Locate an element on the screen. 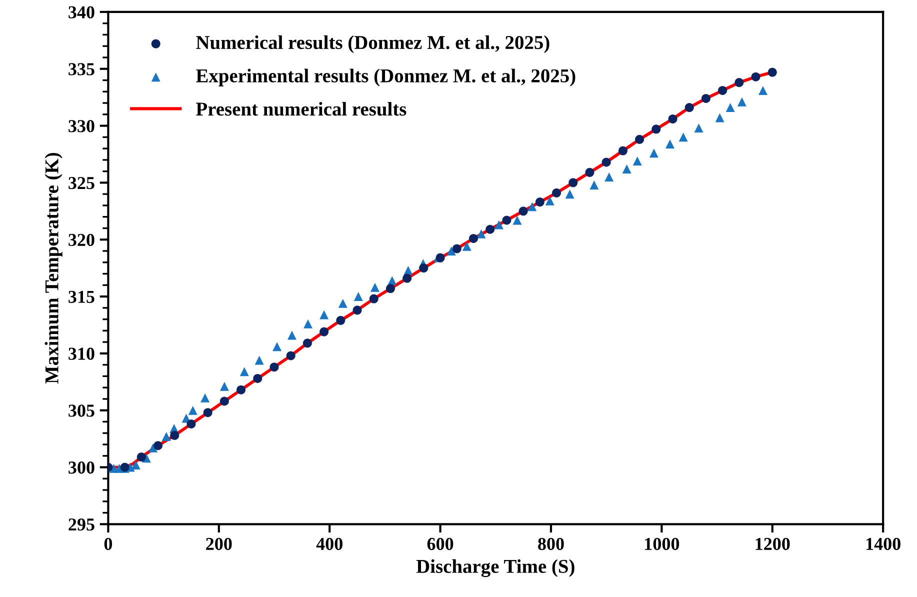 Image resolution: width=917 pixels, height=597 pixels. y-tick-label: 330 is located at coordinates (81, 126).